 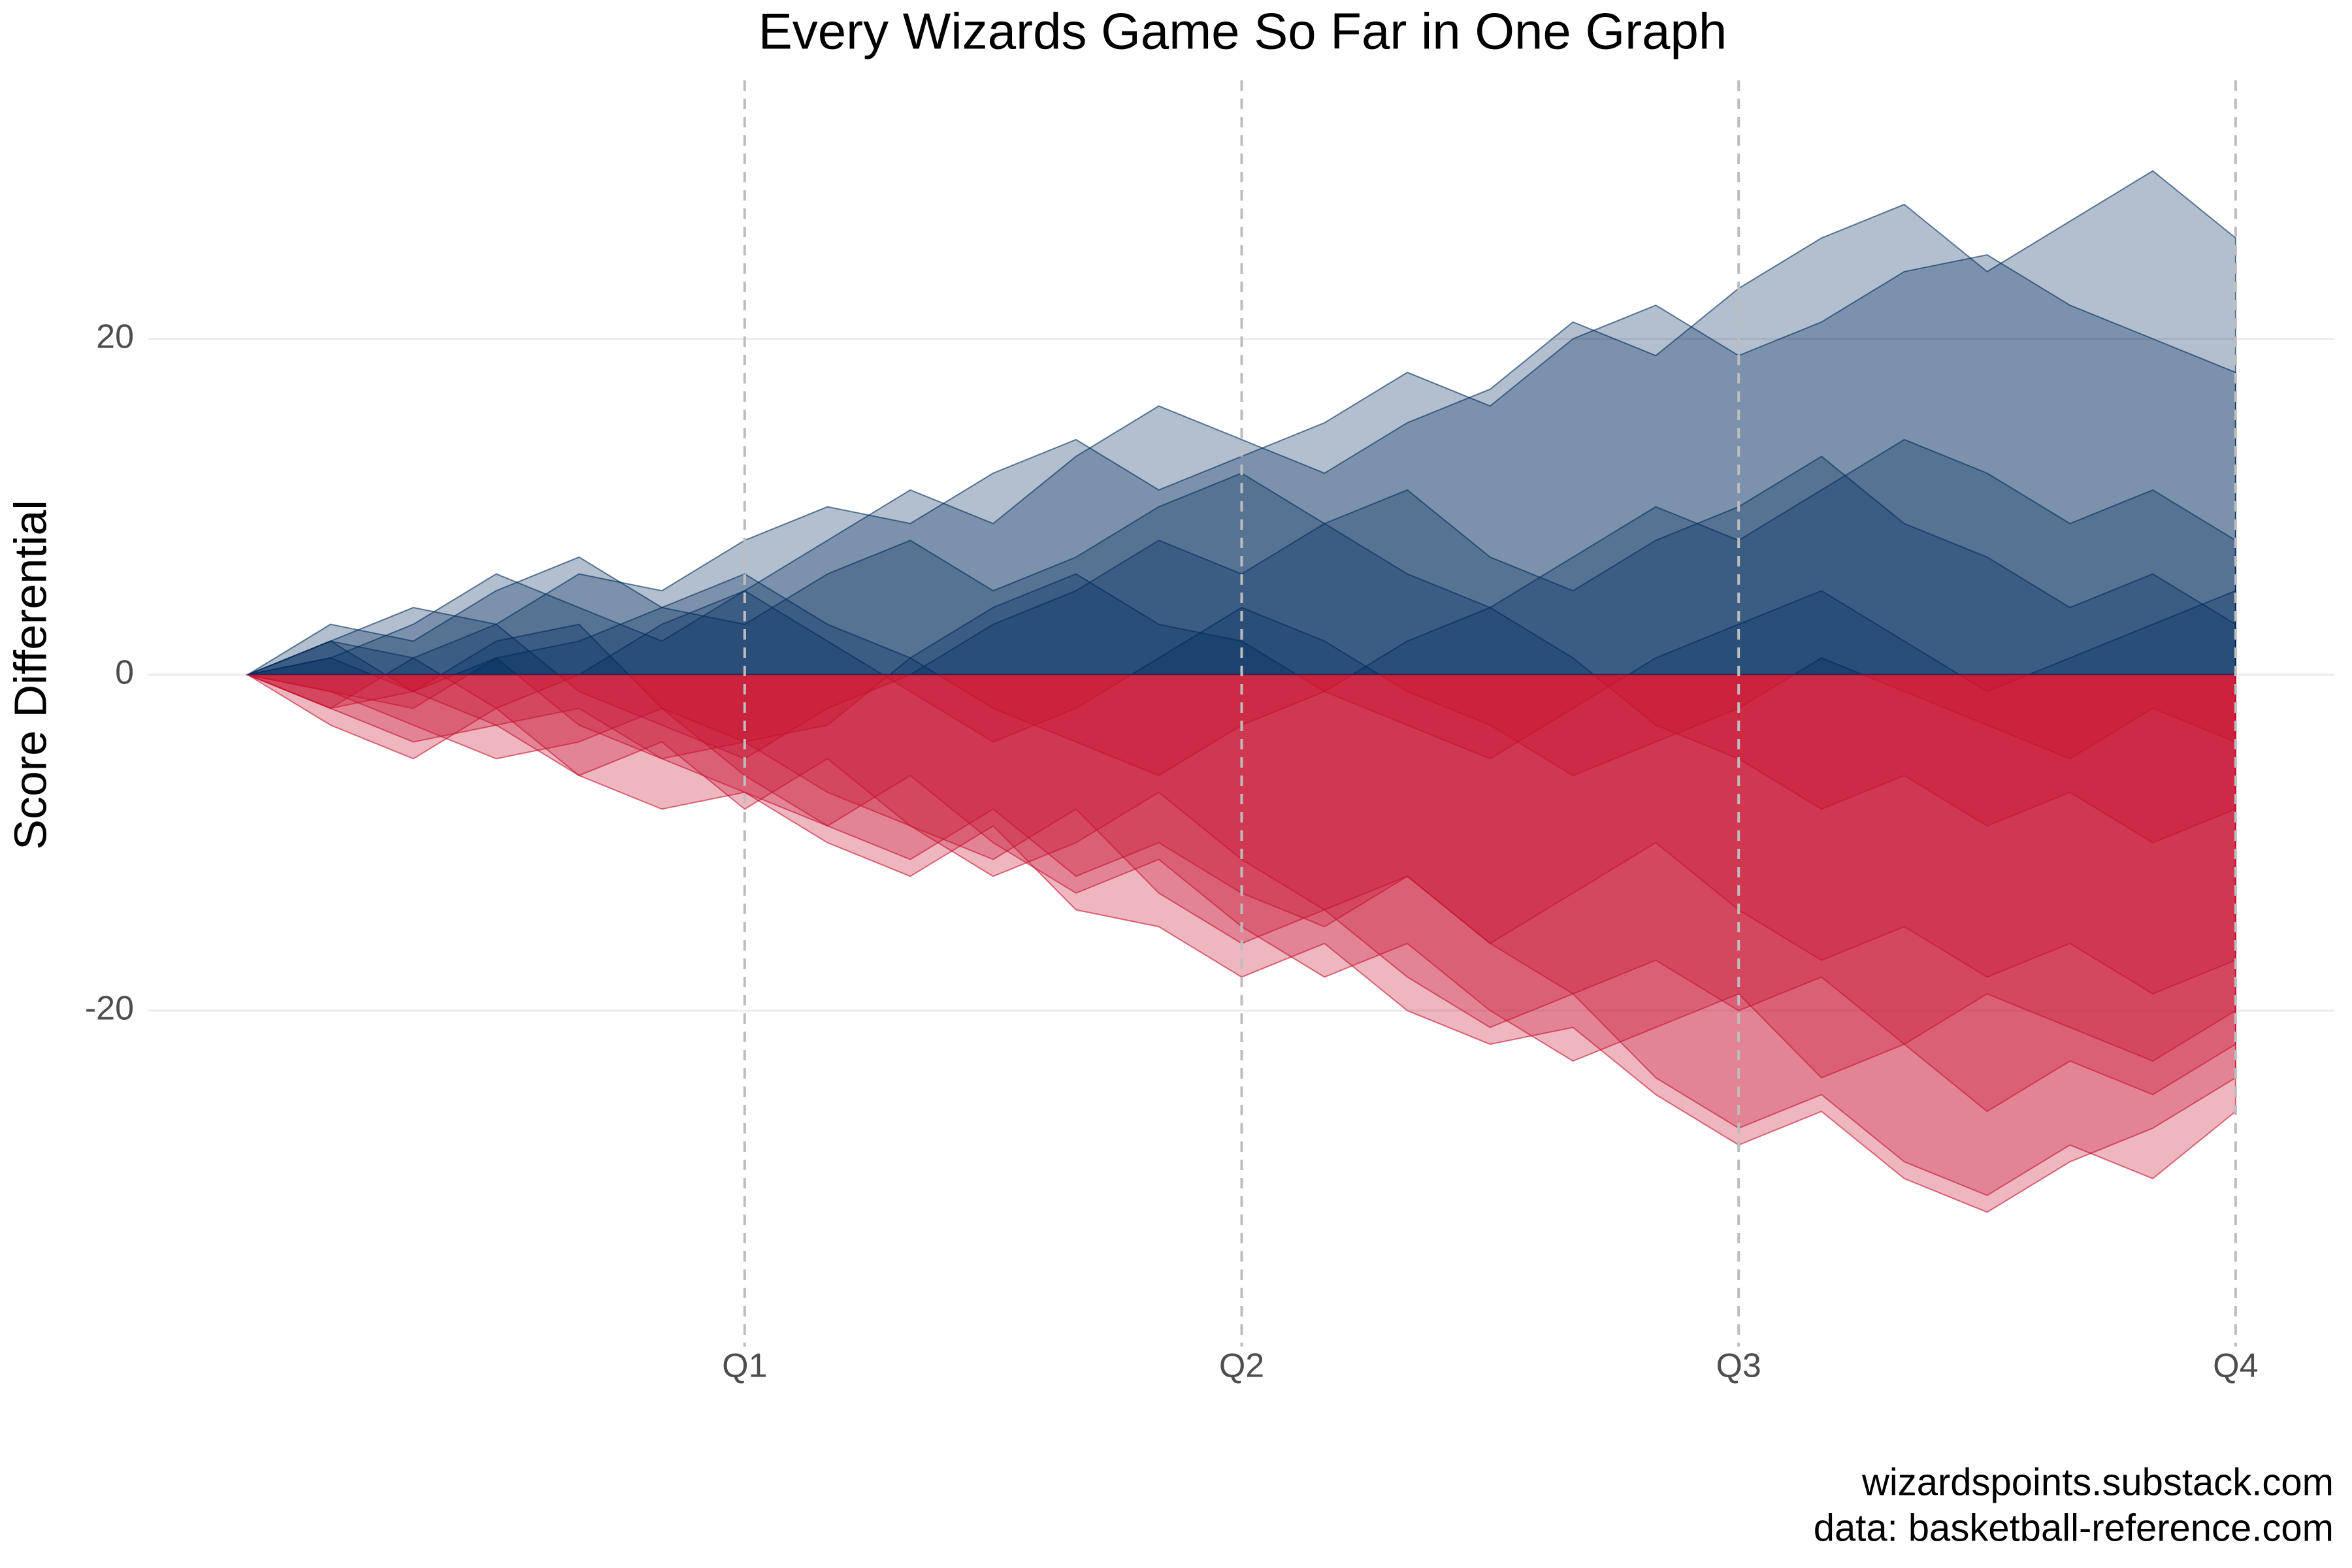 I want to click on chart-title: Every Wizards Game So Far in One Graph, so click(x=1243, y=31).